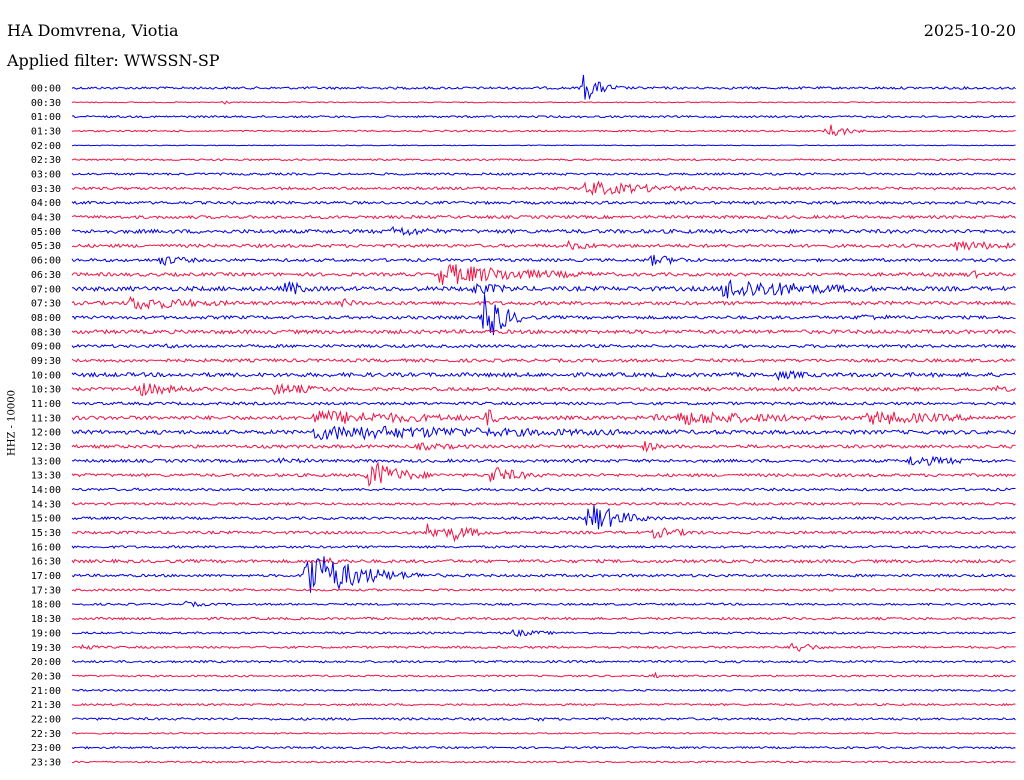 The height and width of the screenshot is (780, 1024). I want to click on trace-line-2030, so click(543, 675).